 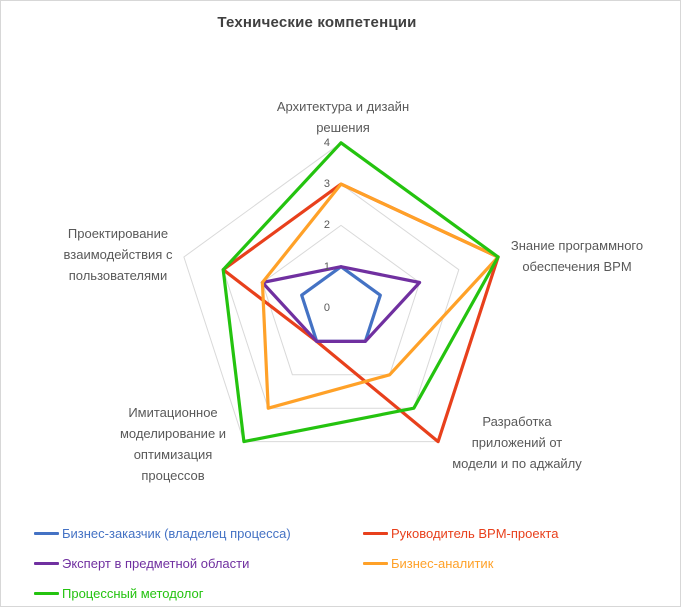 I want to click on legend-item-business-customer: Бизнес-заказчик (владелец процесса), so click(x=162, y=533).